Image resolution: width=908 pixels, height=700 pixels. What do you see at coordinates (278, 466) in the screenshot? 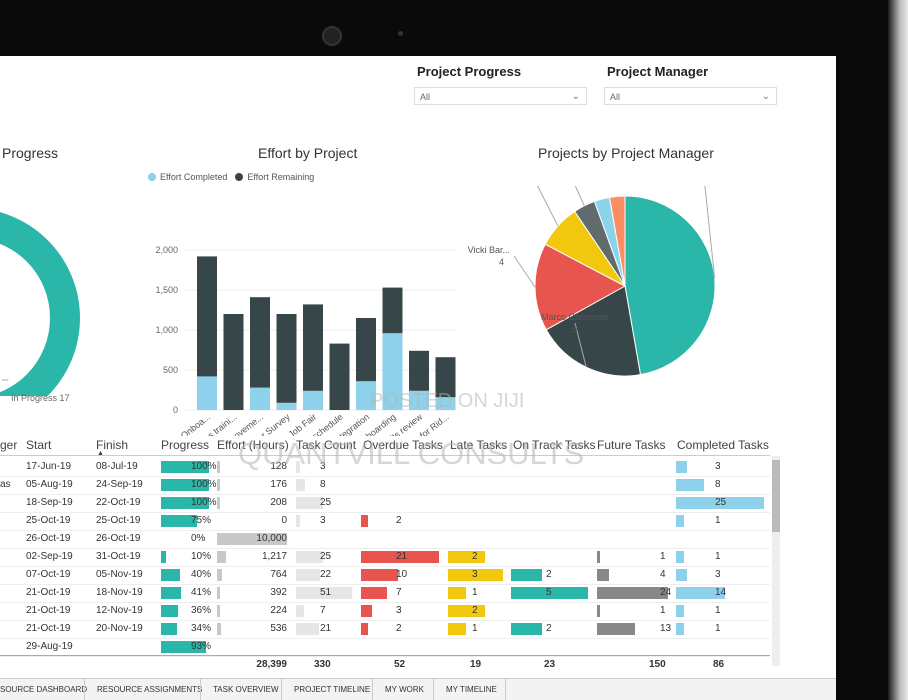
I see `cell-effort: 128` at bounding box center [278, 466].